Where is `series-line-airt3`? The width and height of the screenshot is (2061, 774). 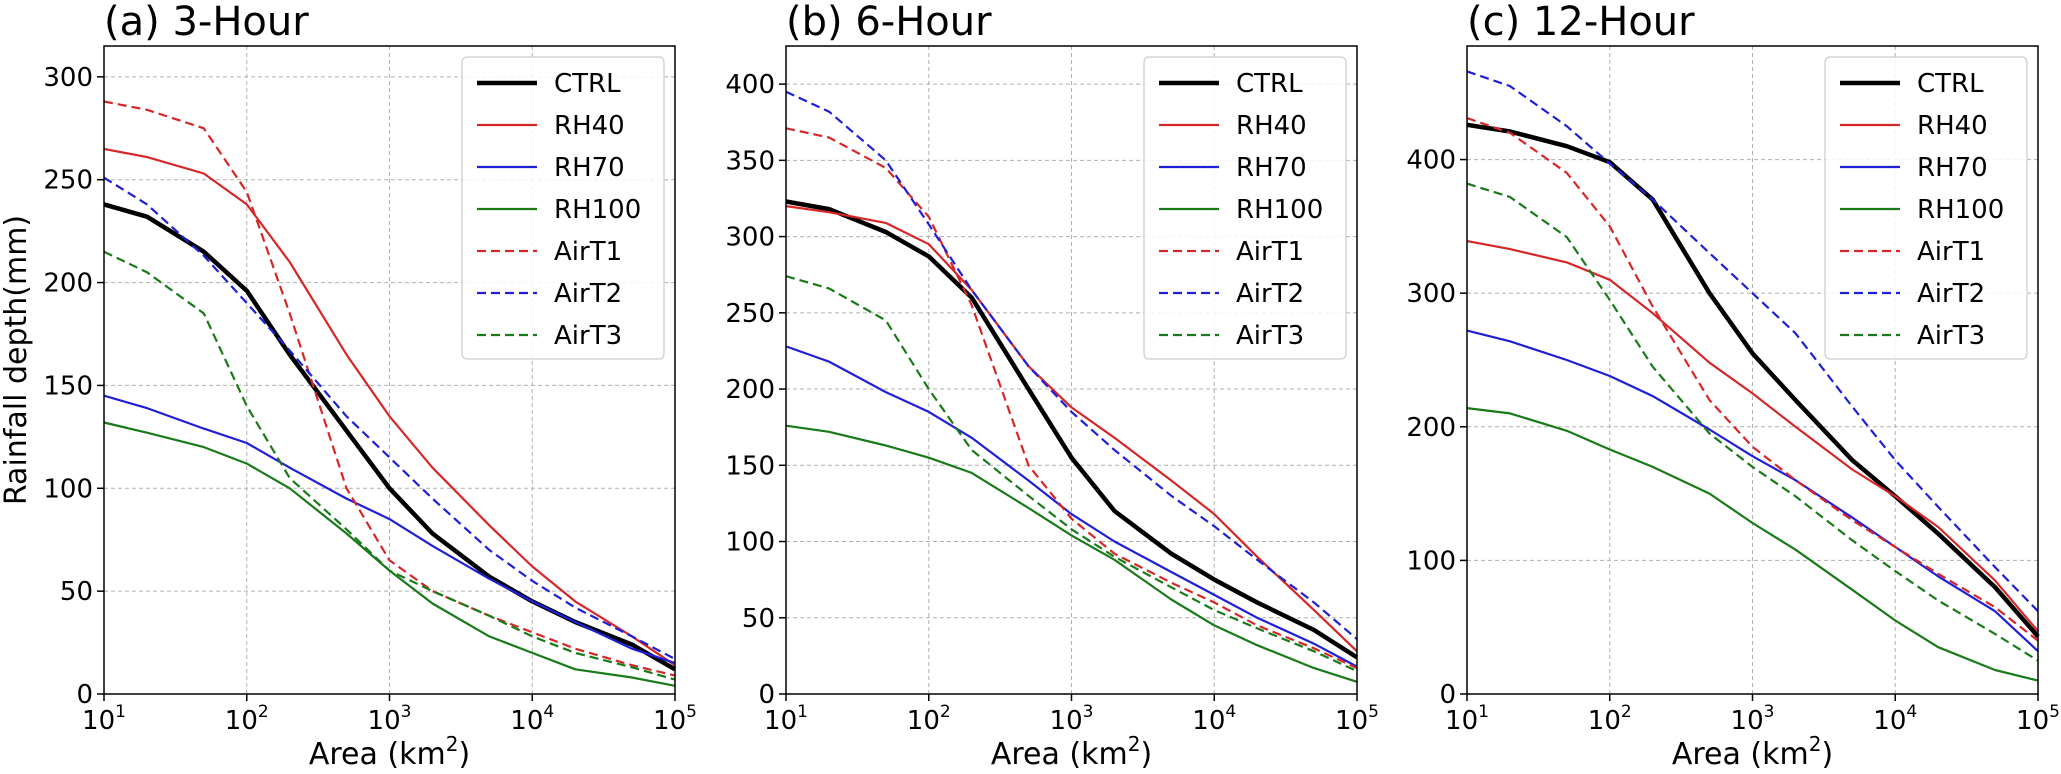
series-line-airt3 is located at coordinates (1071, 474).